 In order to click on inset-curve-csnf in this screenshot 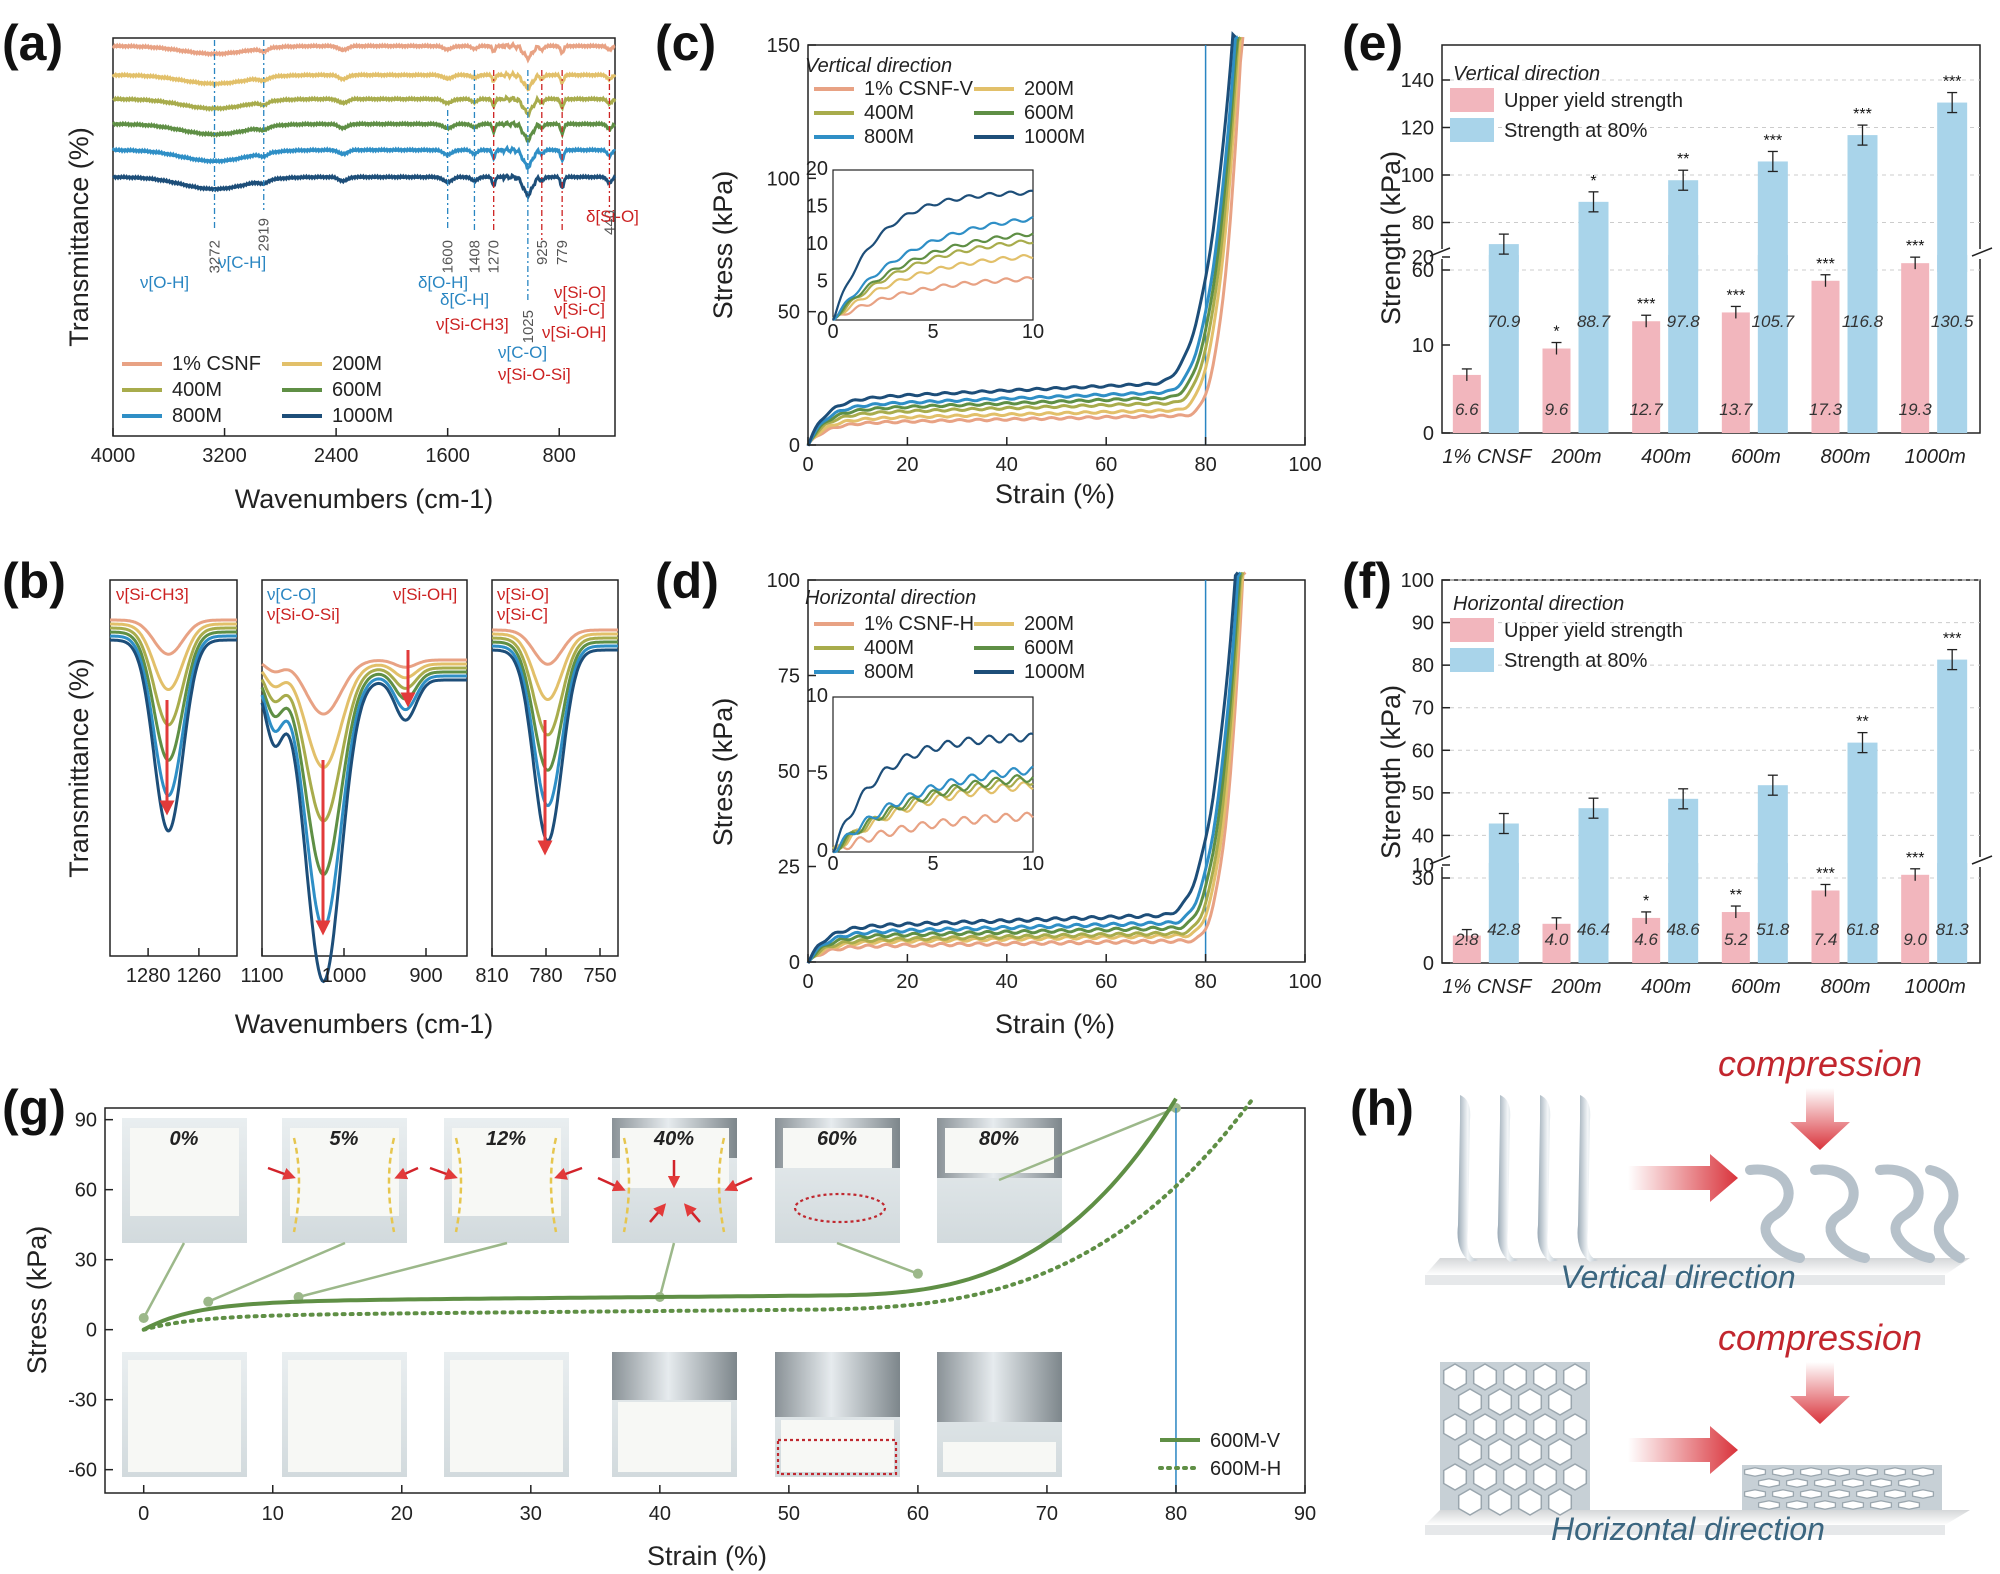, I will do `click(933, 298)`.